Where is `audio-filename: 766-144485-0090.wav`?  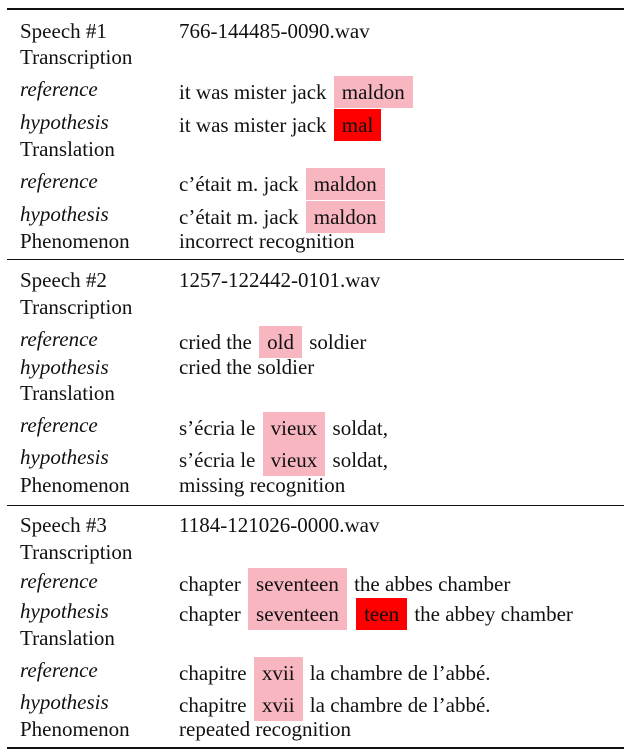
audio-filename: 766-144485-0090.wav is located at coordinates (274, 31).